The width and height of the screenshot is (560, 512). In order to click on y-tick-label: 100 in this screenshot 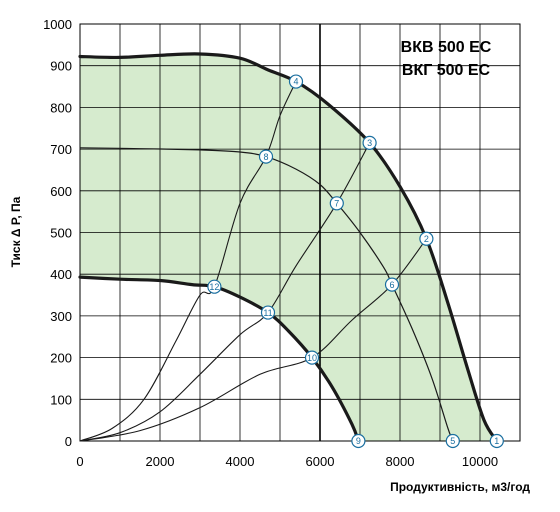, I will do `click(61, 399)`.